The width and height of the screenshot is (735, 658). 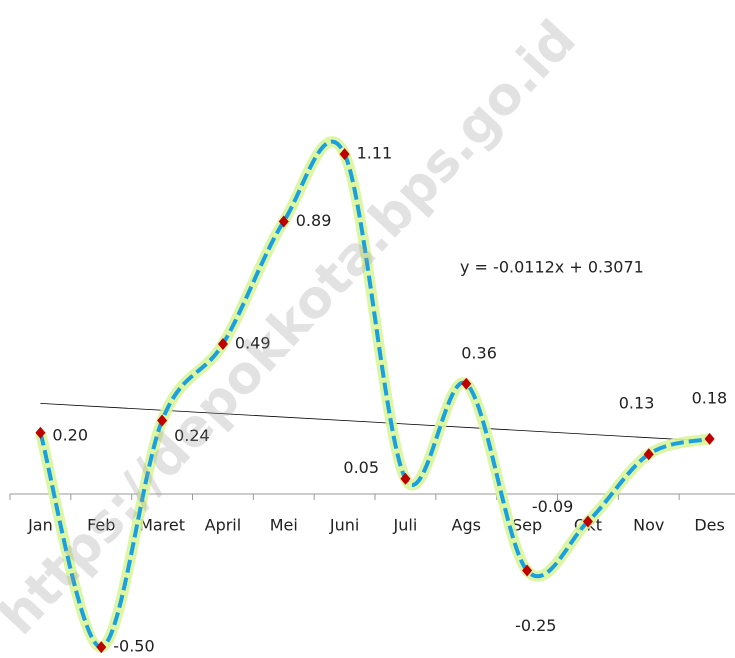 What do you see at coordinates (710, 397) in the screenshot?
I see `data-label: 0.18` at bounding box center [710, 397].